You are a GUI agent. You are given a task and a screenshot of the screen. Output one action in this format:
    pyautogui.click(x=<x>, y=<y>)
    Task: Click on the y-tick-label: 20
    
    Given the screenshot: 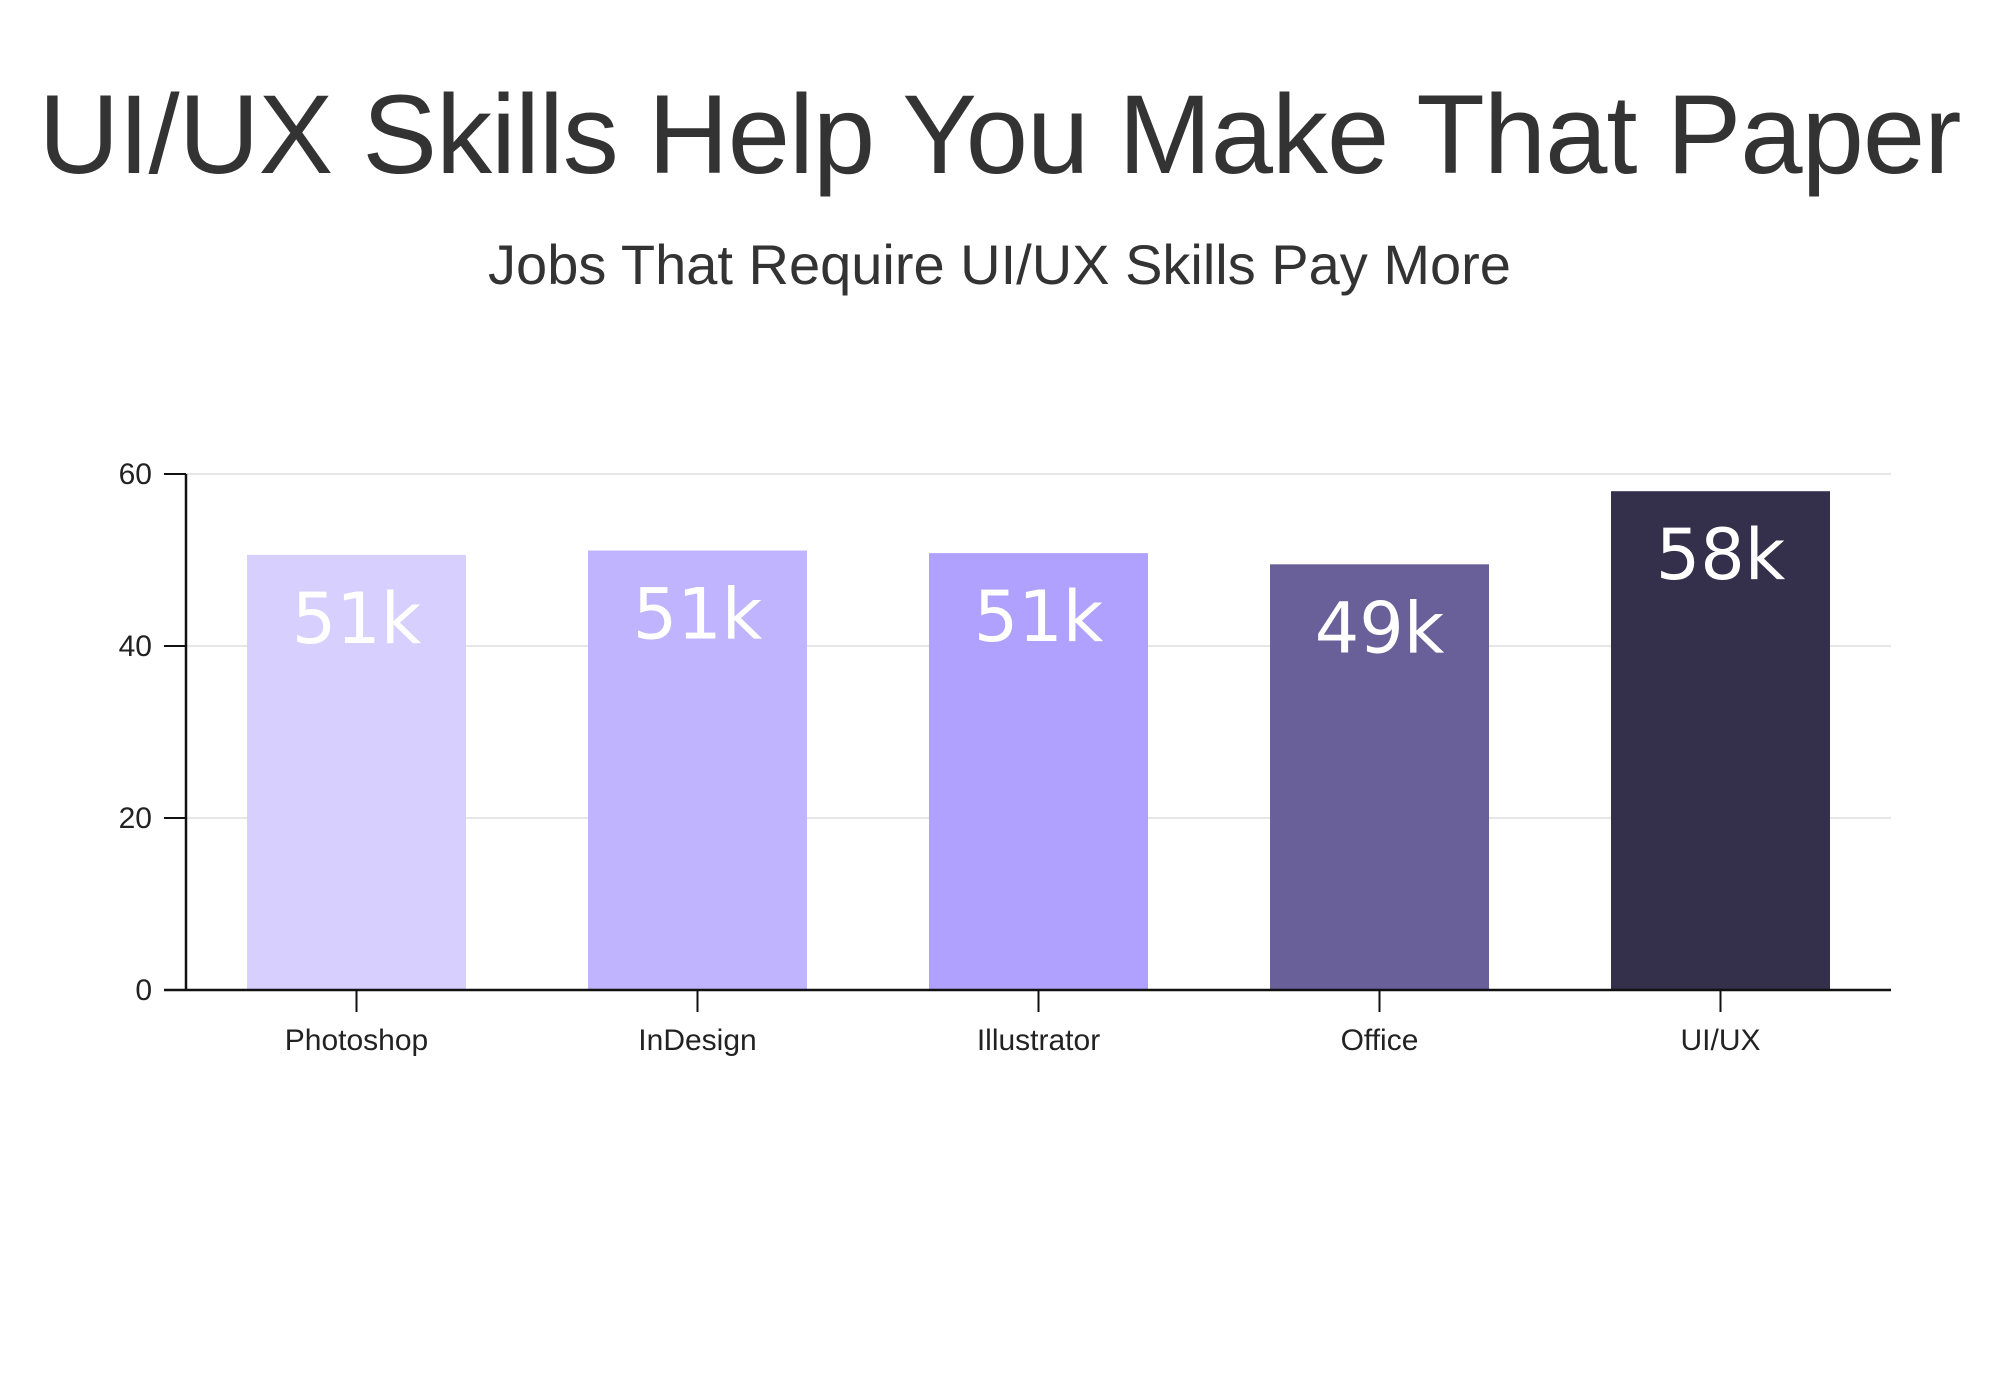 What is the action you would take?
    pyautogui.click(x=135, y=818)
    